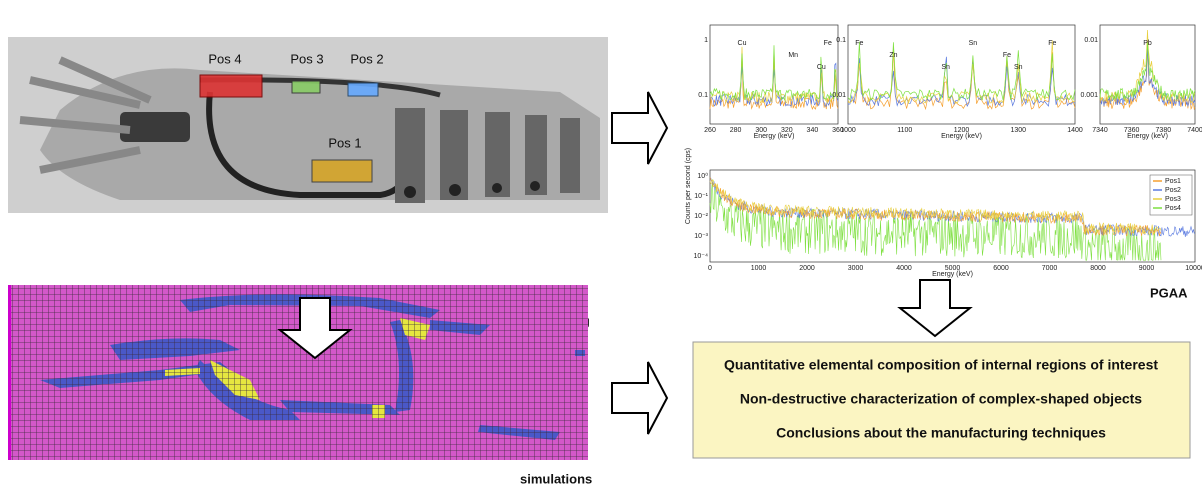 This screenshot has height=491, width=1202. What do you see at coordinates (1173, 190) in the screenshot?
I see `legend-label: Pos2` at bounding box center [1173, 190].